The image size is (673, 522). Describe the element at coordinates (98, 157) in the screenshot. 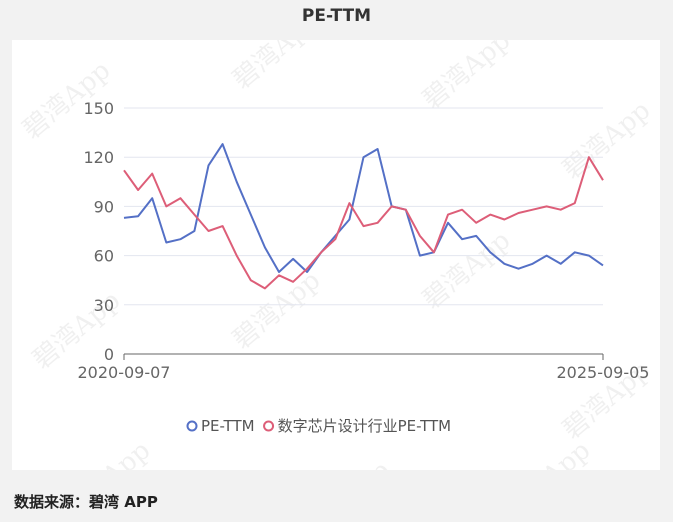

I see `y-tick-label: 120` at that location.